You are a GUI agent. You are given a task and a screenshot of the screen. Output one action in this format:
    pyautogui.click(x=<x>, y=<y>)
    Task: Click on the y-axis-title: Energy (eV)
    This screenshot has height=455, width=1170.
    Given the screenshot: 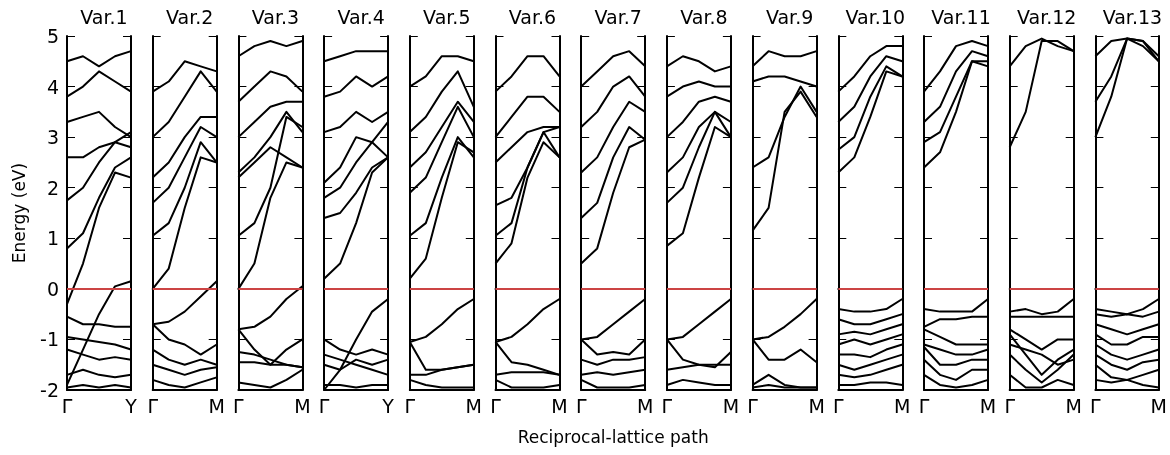 What is the action you would take?
    pyautogui.click(x=18, y=213)
    